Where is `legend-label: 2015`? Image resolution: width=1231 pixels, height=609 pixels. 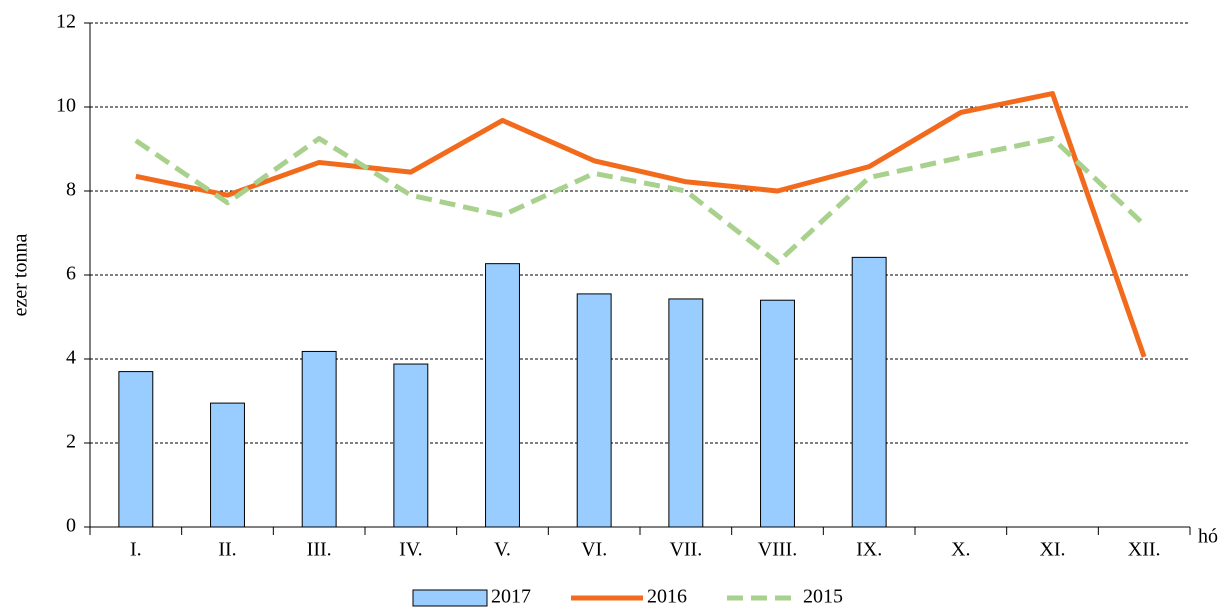 legend-label: 2015 is located at coordinates (823, 597).